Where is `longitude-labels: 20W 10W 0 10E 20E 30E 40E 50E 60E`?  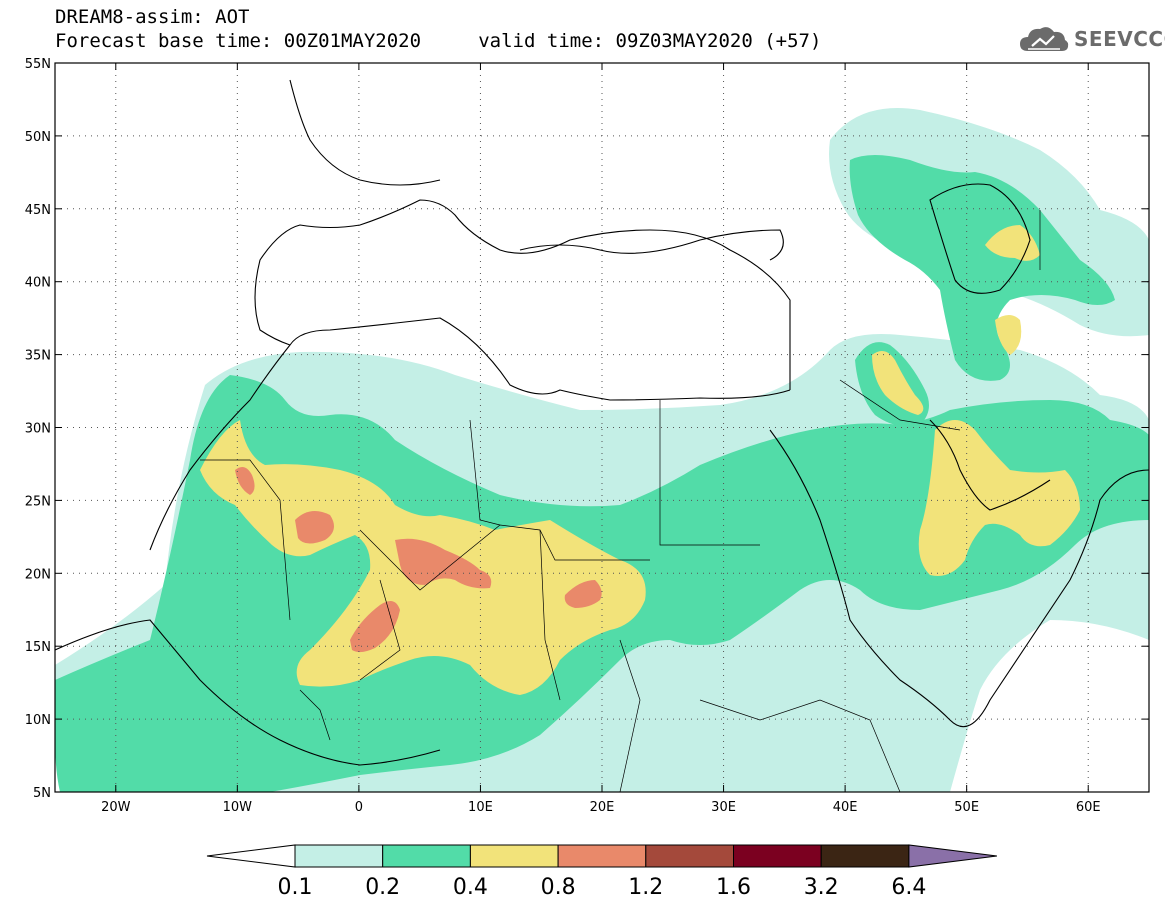 longitude-labels: 20W 10W 0 10E 20E 30E 40E 50E 60E is located at coordinates (601, 807).